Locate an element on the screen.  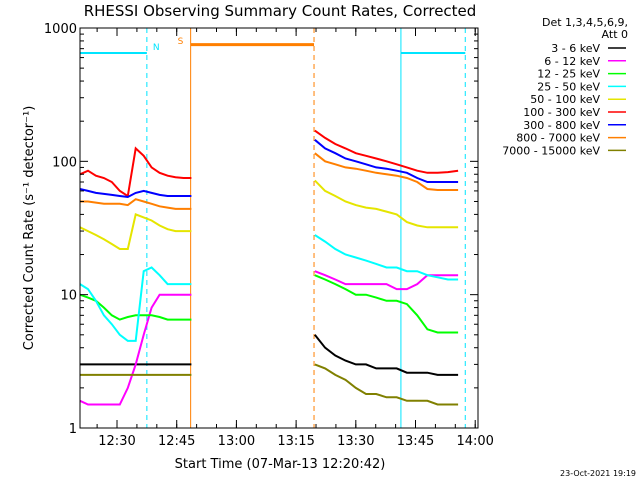
series-line-2-second is located at coordinates (386, 304).